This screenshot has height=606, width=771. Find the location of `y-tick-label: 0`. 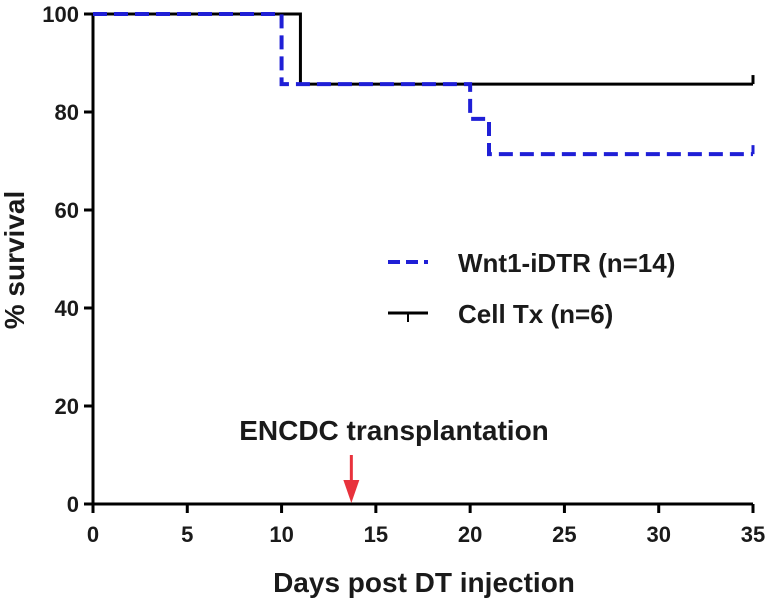

y-tick-label: 0 is located at coordinates (73, 504).